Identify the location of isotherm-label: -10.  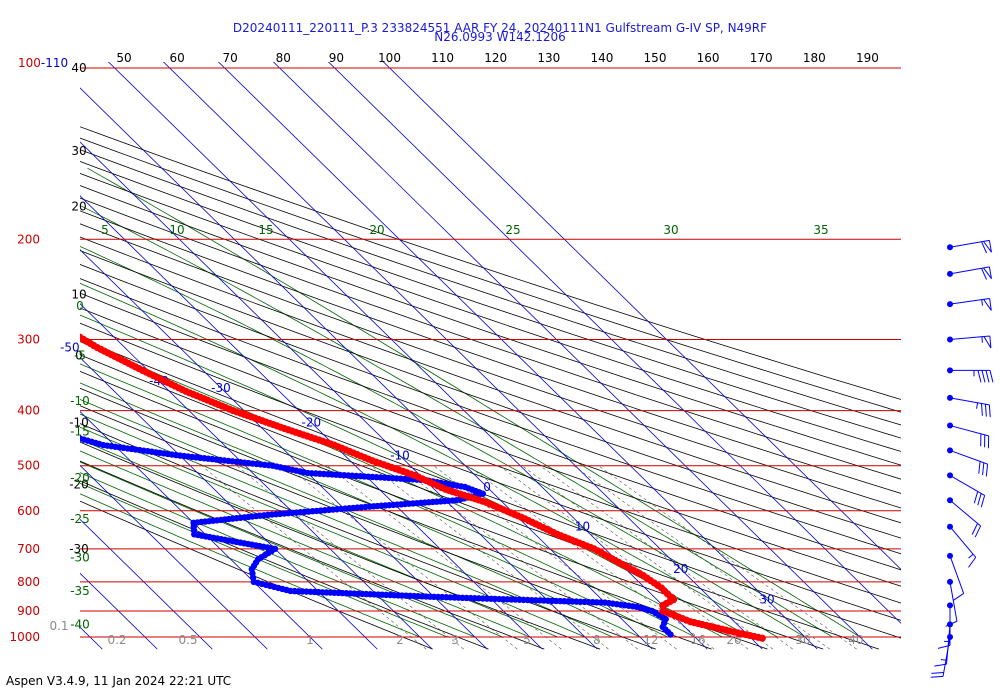
(400, 456).